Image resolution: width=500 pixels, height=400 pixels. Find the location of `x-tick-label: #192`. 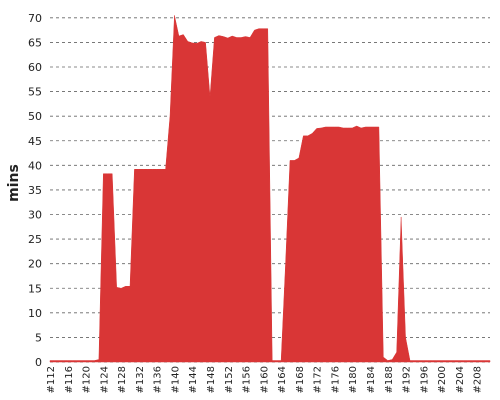

x-tick-label: #192 is located at coordinates (407, 379).